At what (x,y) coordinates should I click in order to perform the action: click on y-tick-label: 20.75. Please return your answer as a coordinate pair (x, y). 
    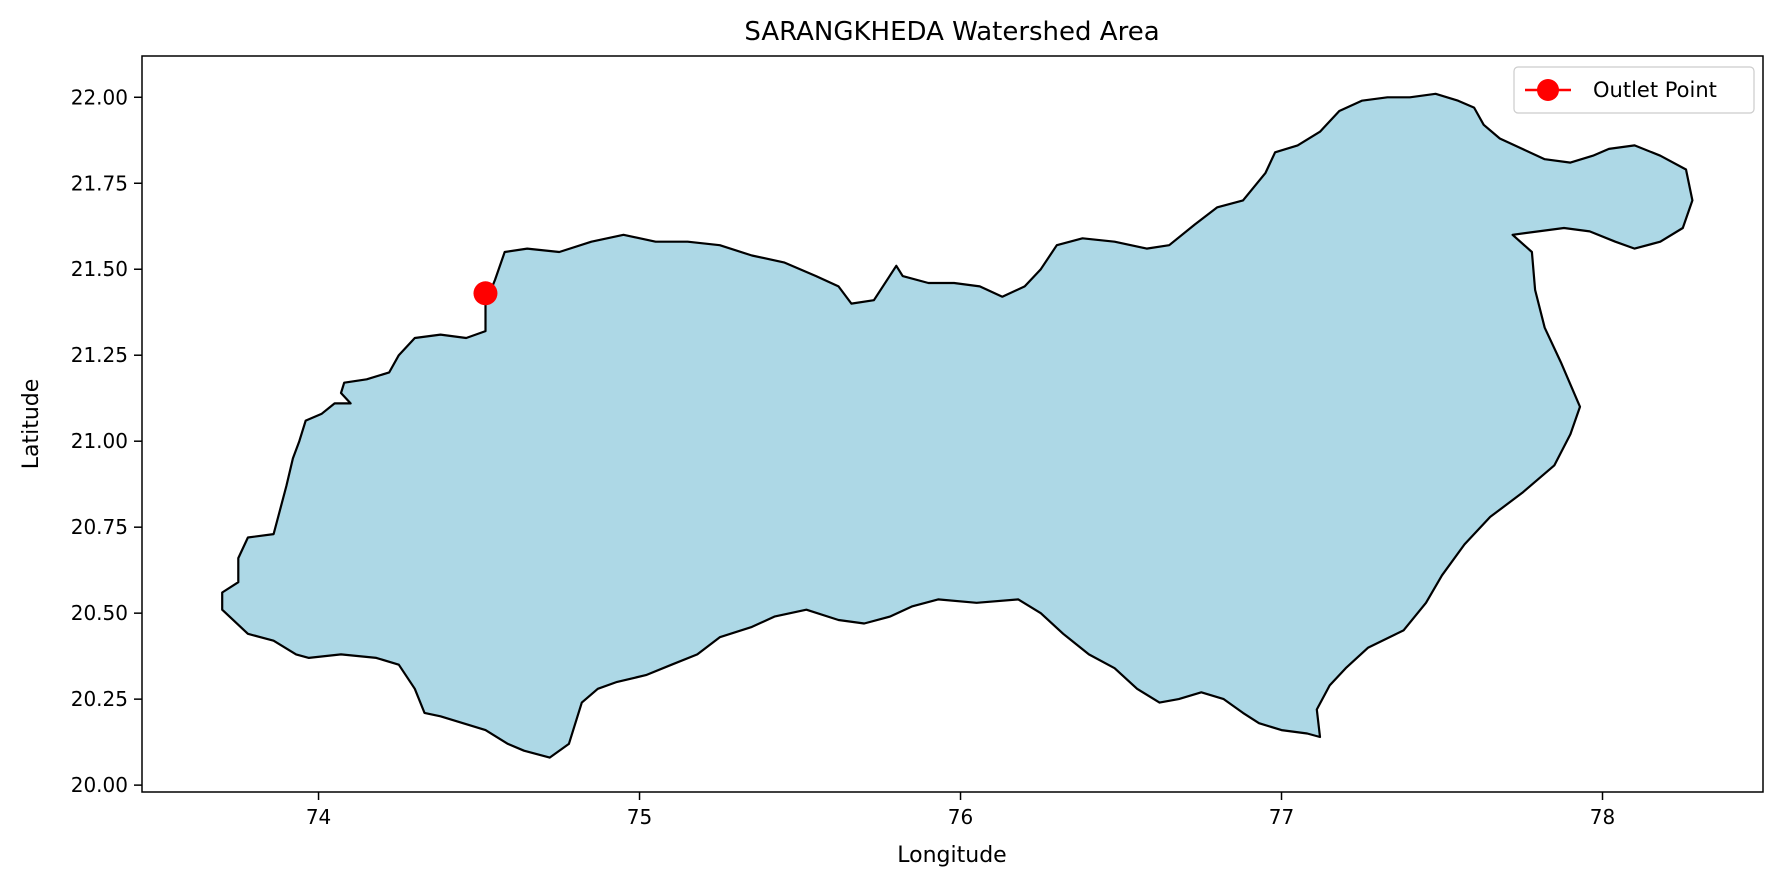
    Looking at the image, I should click on (99, 527).